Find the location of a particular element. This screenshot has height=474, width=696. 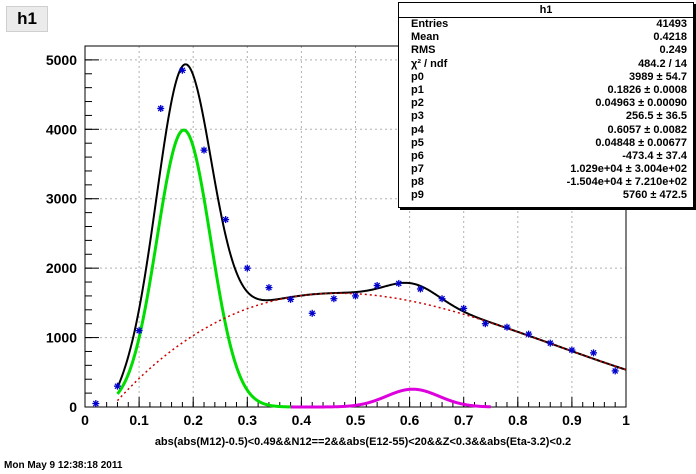

stats-row-name: p8 is located at coordinates (417, 182).